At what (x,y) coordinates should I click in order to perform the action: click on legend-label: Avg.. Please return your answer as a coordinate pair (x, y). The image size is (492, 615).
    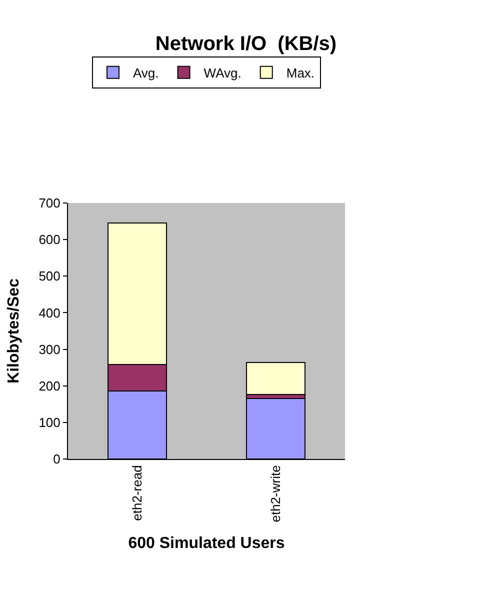
    Looking at the image, I should click on (146, 72).